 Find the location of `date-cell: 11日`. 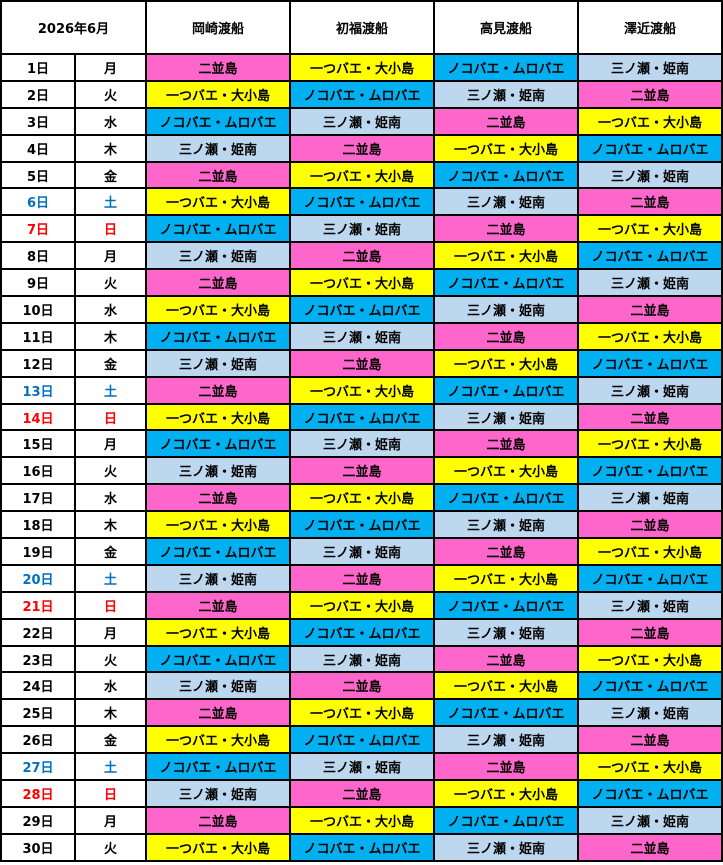

date-cell: 11日 is located at coordinates (38, 336).